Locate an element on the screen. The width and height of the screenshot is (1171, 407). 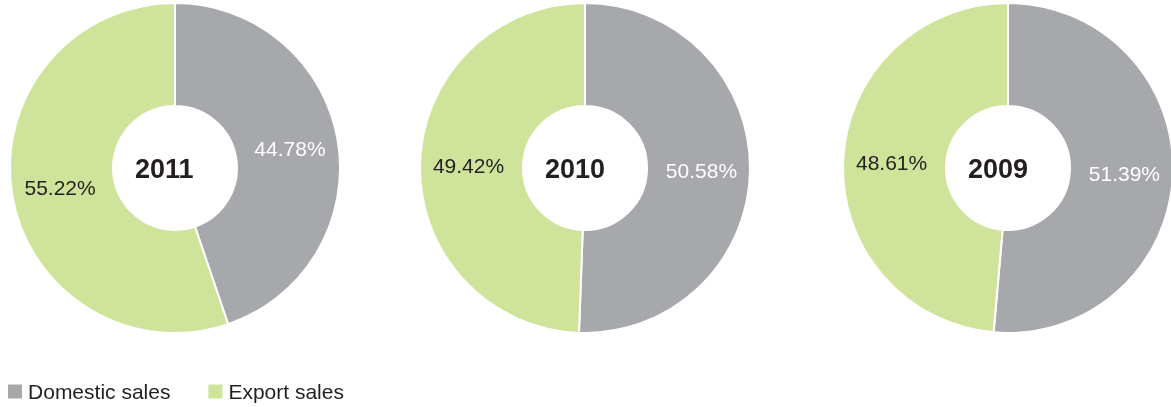
data-label: 44.78% is located at coordinates (290, 149).